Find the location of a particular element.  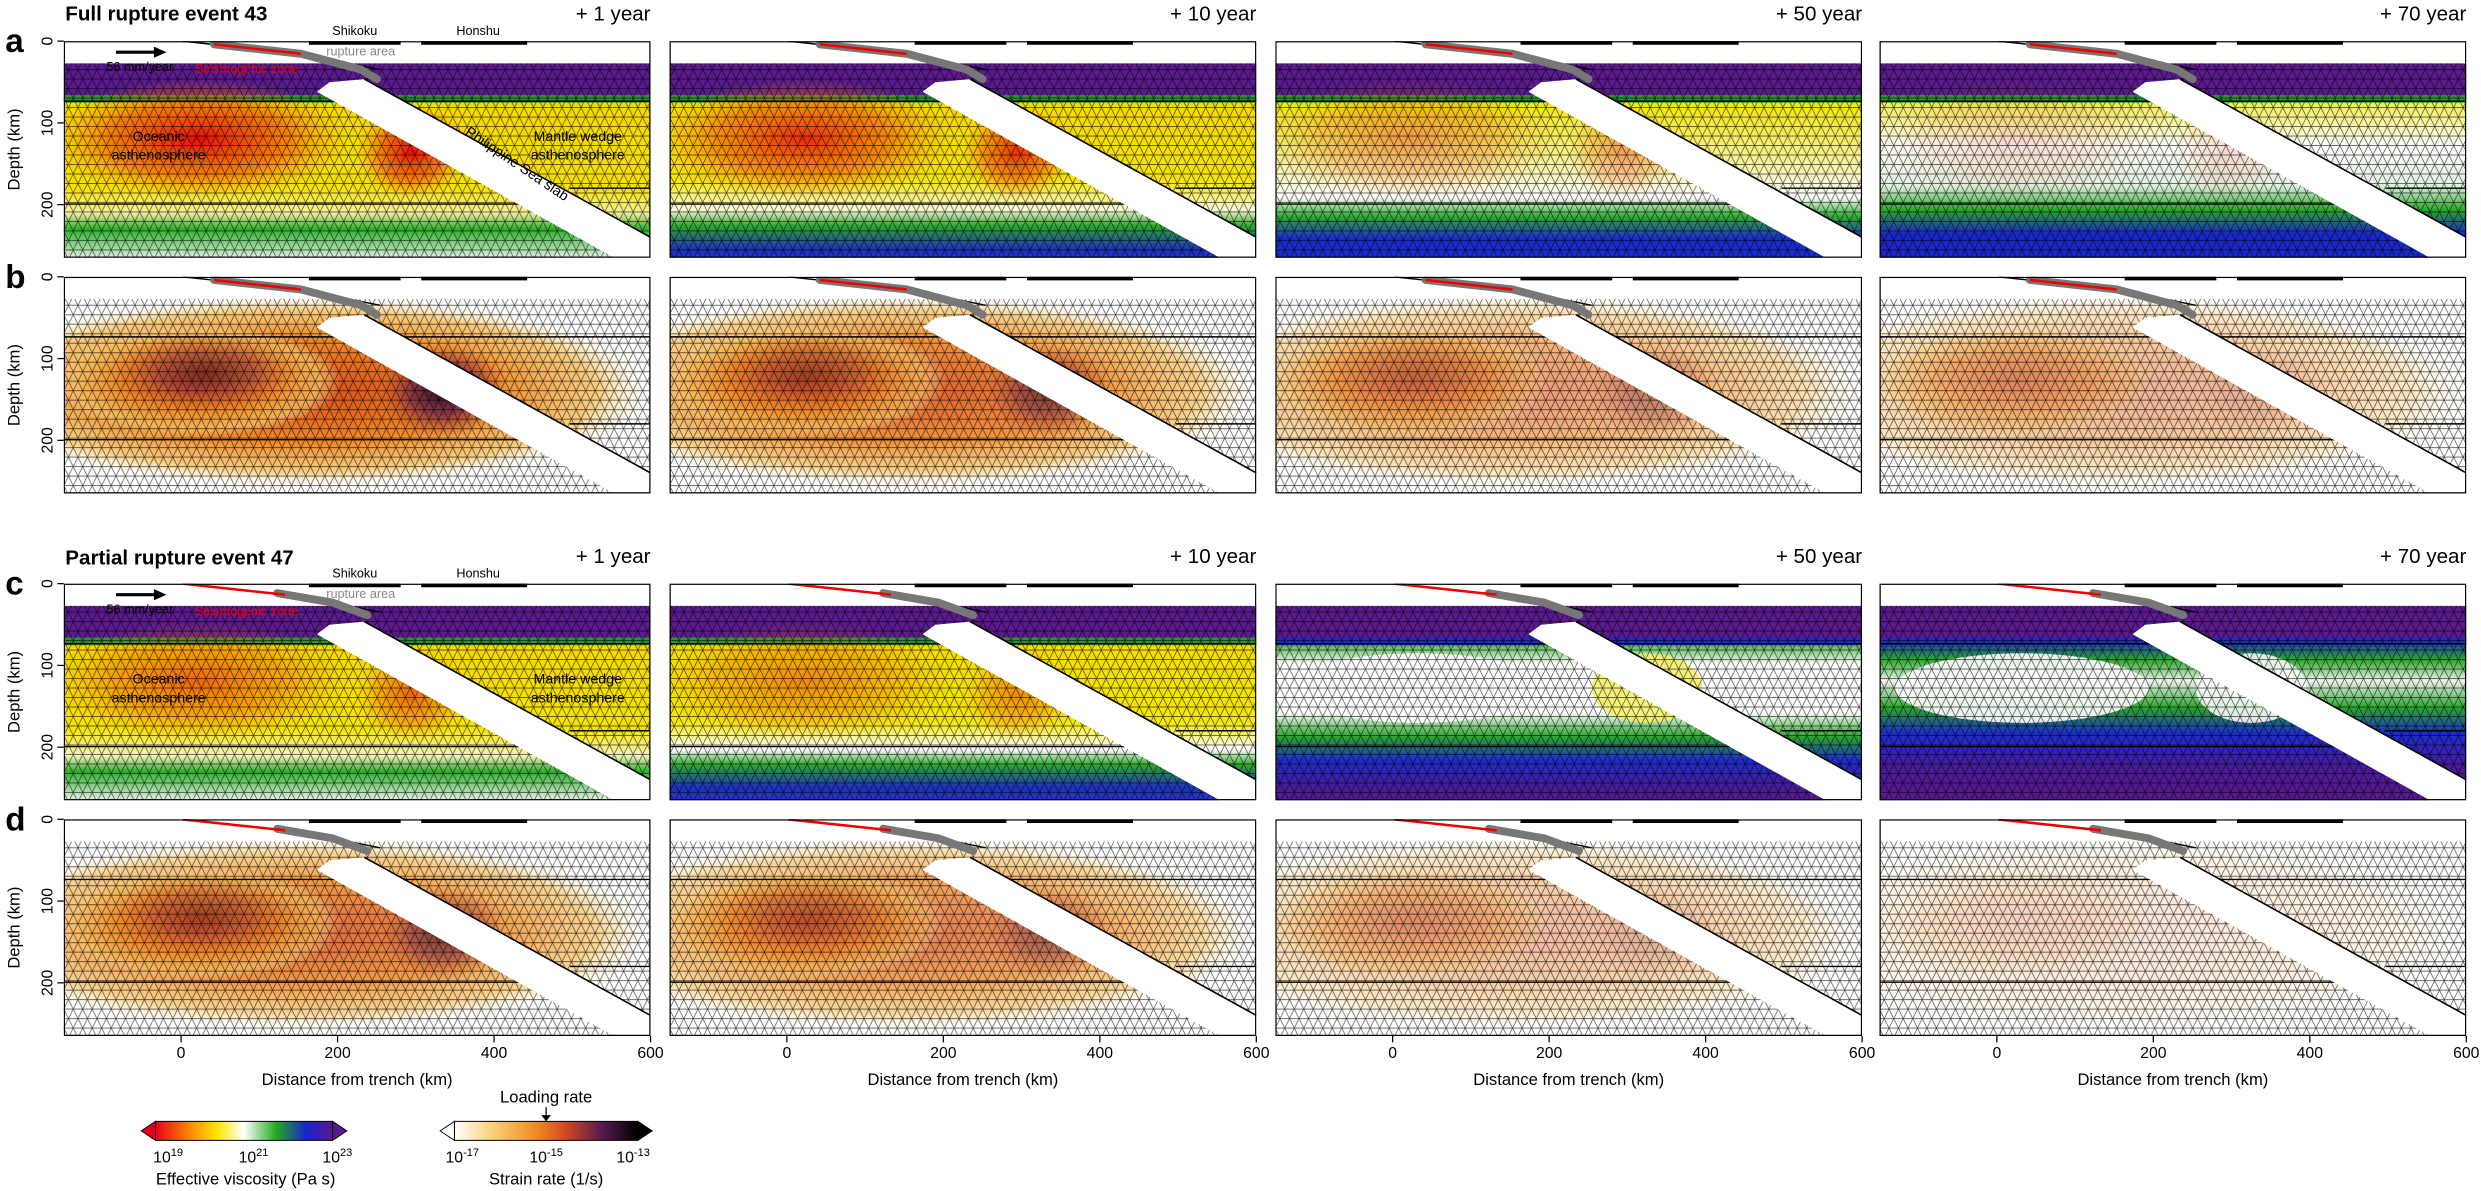

tick-exponent: 19 is located at coordinates (177, 1153).